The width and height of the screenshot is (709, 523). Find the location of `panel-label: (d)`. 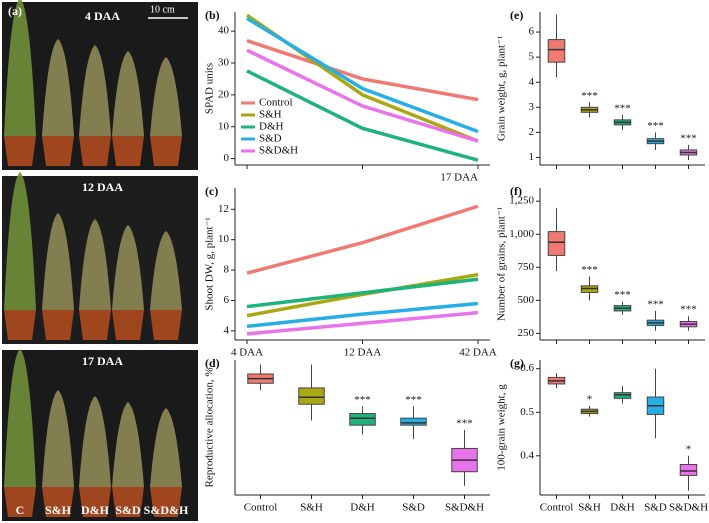

panel-label: (d) is located at coordinates (212, 363).